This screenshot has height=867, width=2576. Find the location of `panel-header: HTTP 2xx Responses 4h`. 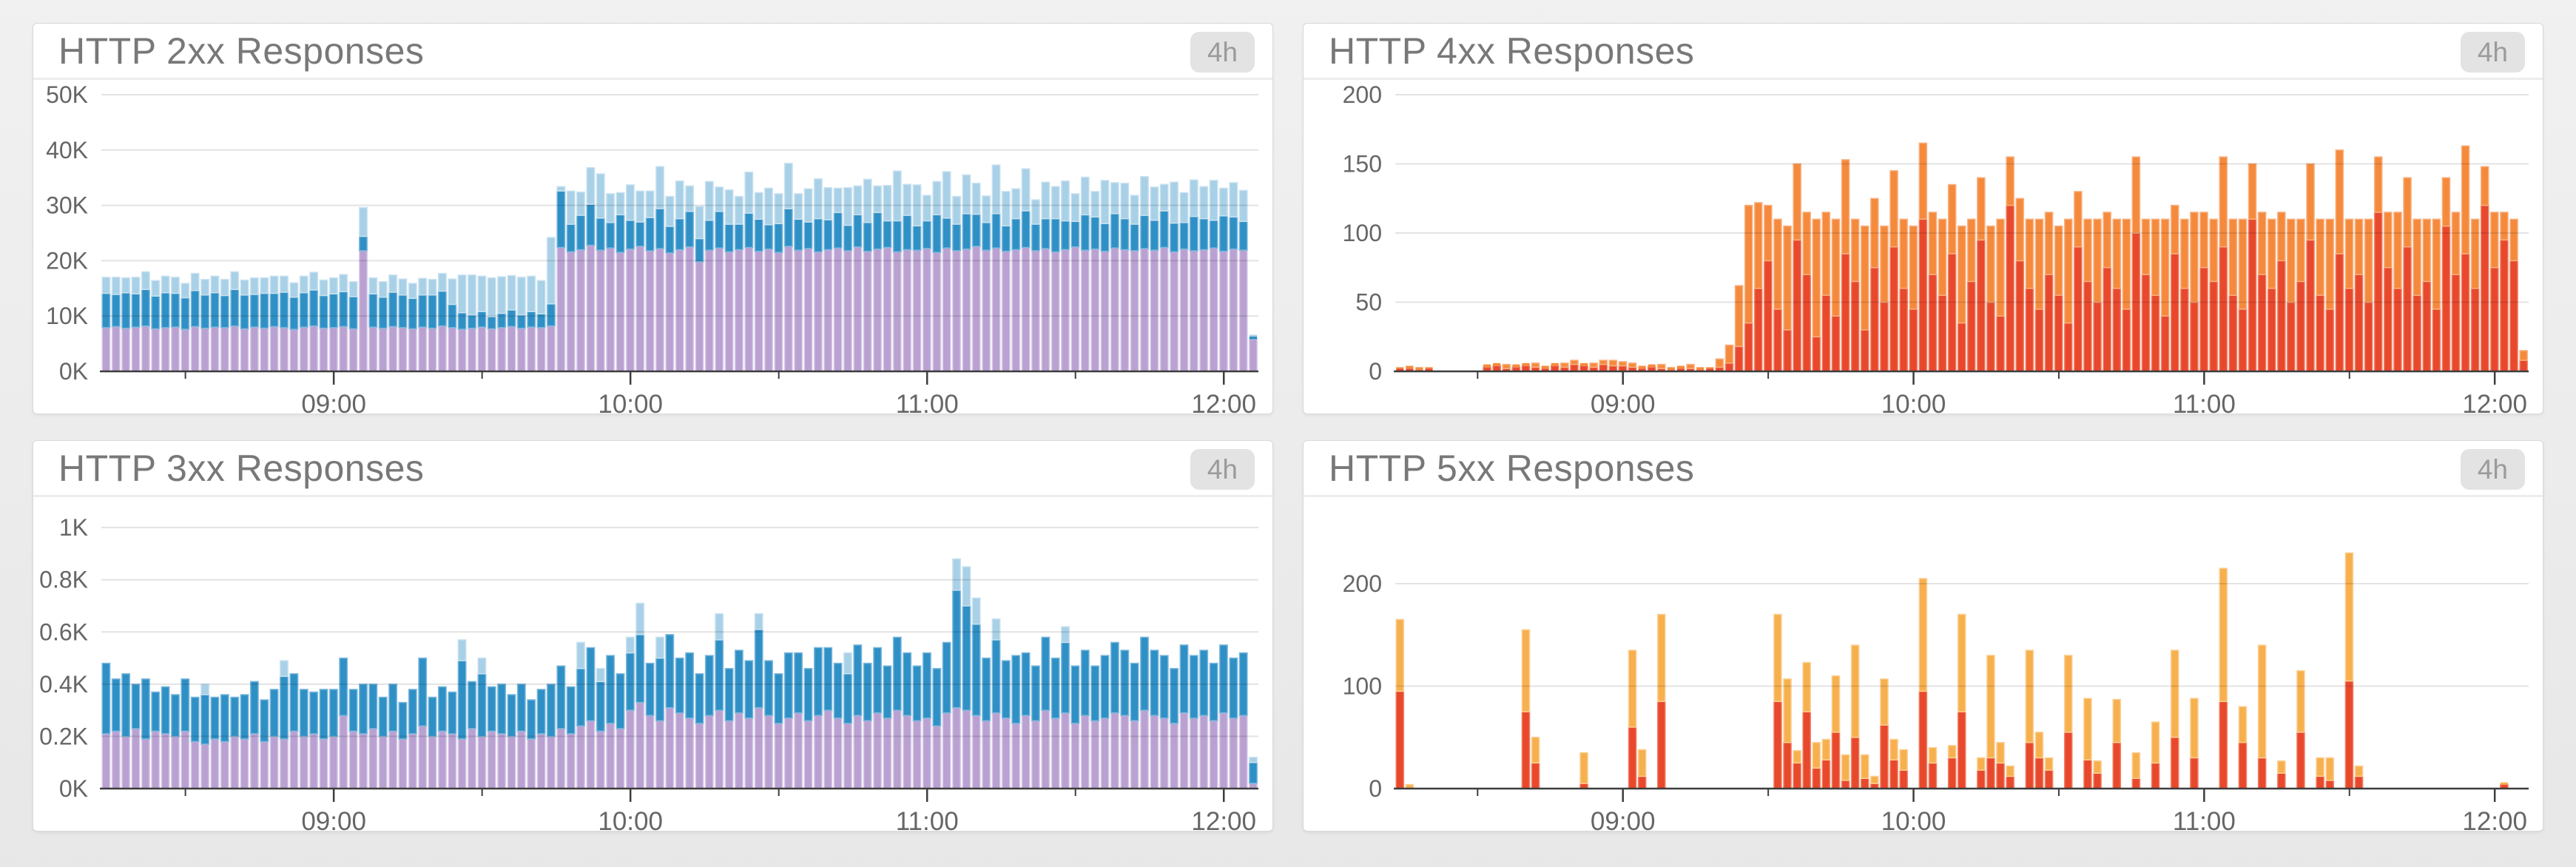

panel-header: HTTP 2xx Responses 4h is located at coordinates (652, 52).